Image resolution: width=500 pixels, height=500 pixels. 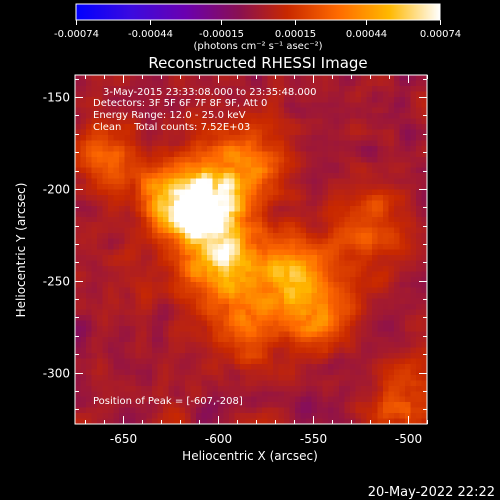 I want to click on colorbar-tick-label: -0.00015, so click(x=221, y=34).